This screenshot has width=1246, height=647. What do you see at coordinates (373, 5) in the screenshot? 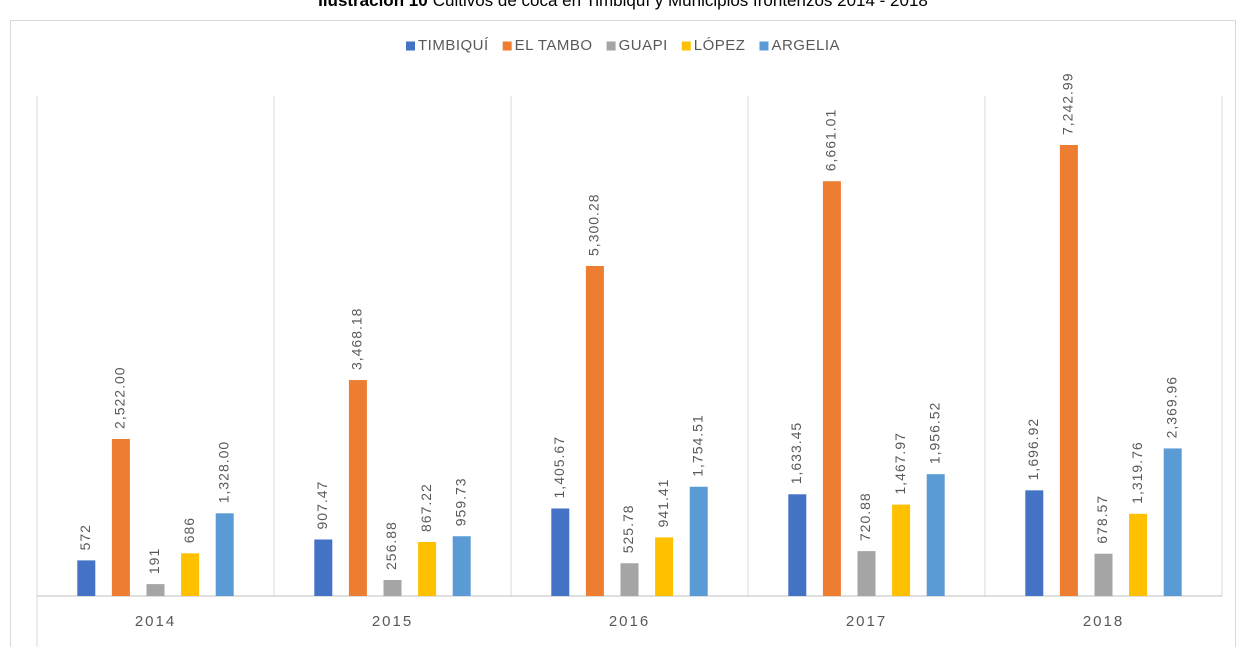
I see `caption-label: Ilustración 10` at bounding box center [373, 5].